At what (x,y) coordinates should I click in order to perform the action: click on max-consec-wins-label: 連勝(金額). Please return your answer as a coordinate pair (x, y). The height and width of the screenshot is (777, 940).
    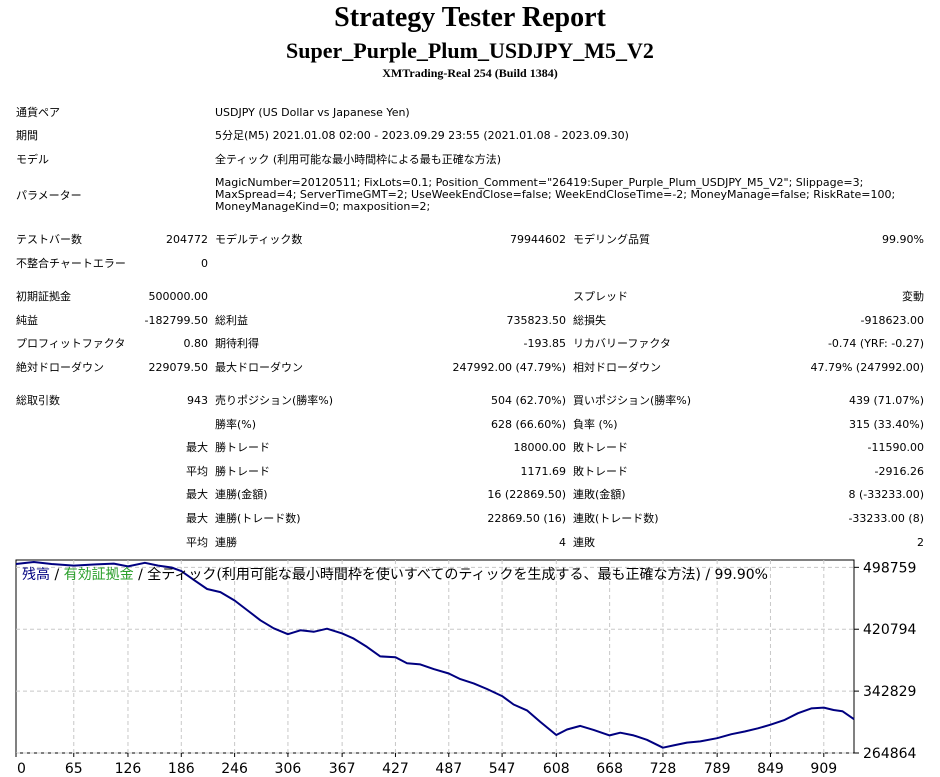
    Looking at the image, I should click on (241, 494).